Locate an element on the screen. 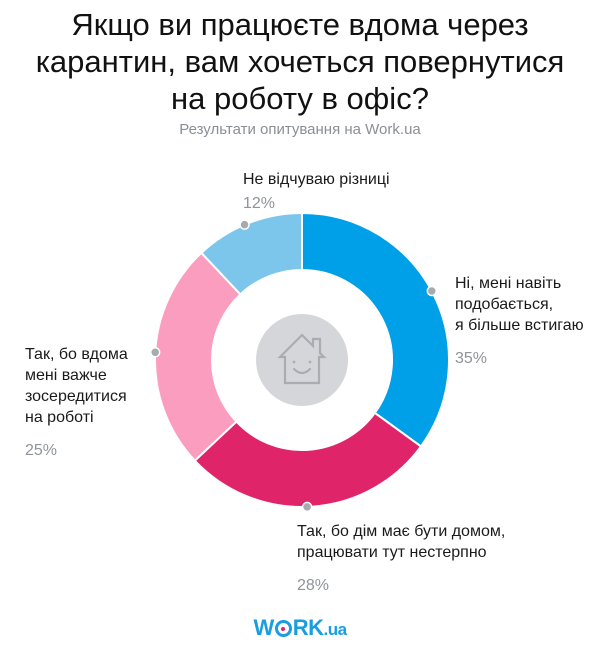 Image resolution: width=600 pixels, height=653 pixels. label-percent: 35% is located at coordinates (471, 358).